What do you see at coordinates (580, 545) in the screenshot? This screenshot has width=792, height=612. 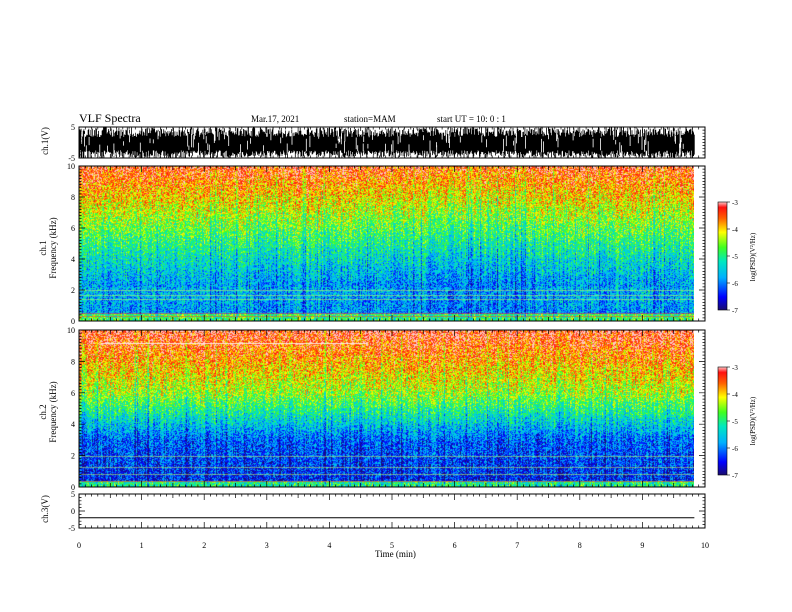 I see `x-tick-label: 8` at bounding box center [580, 545].